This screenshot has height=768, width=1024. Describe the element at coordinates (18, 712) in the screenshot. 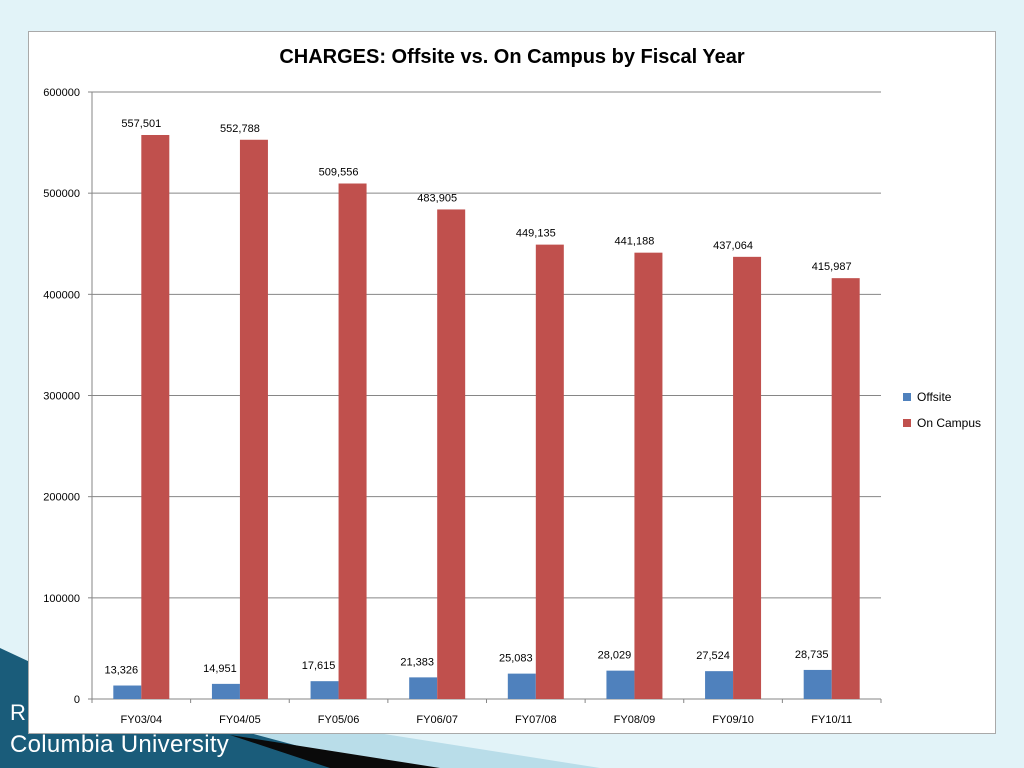

I see `footer-title-fragment: R` at that location.